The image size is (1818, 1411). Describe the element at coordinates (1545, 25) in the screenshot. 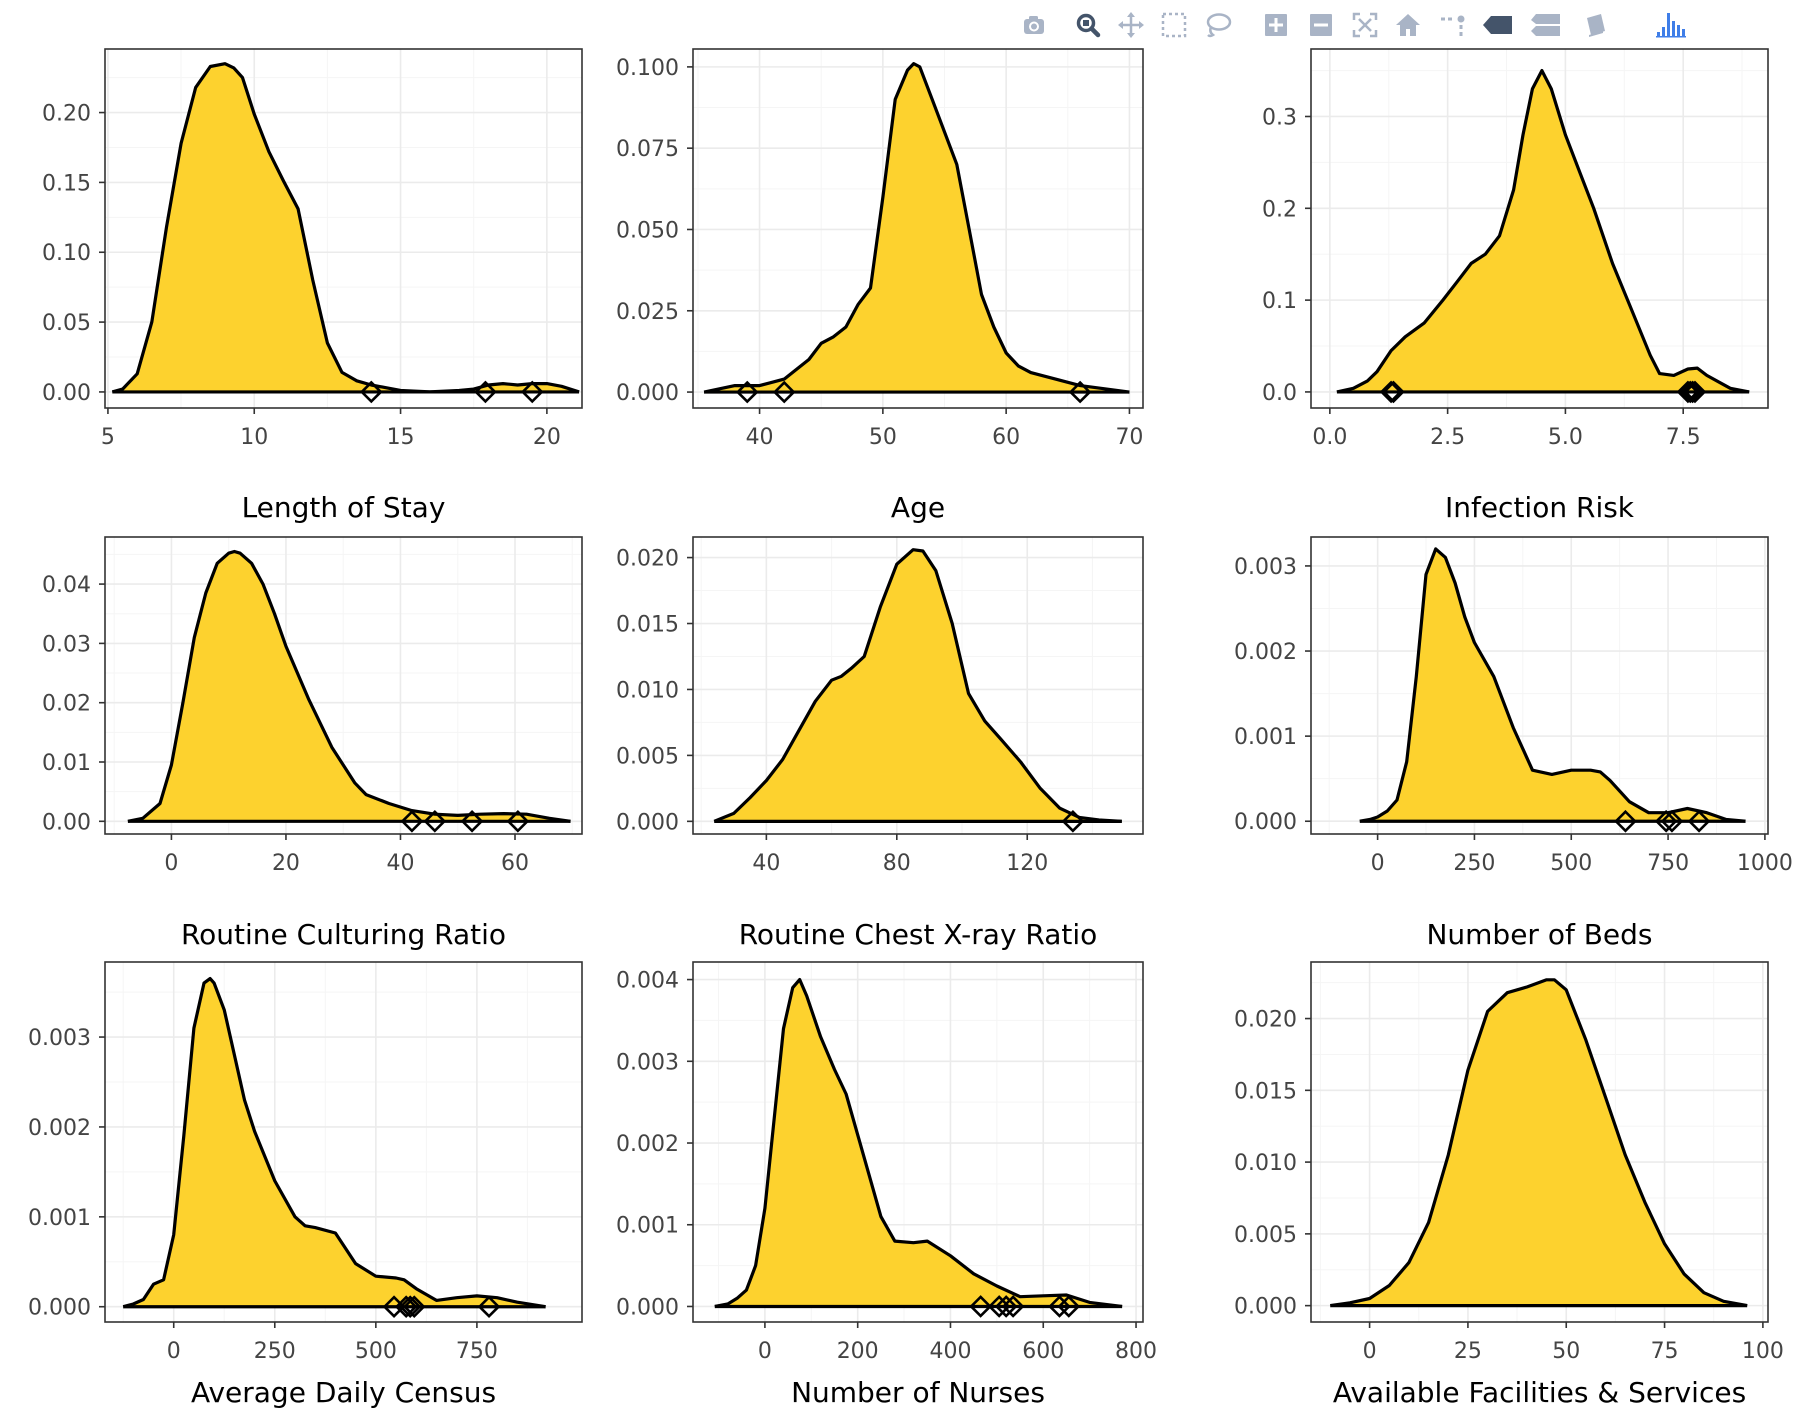

I see `hover-compare-button` at that location.